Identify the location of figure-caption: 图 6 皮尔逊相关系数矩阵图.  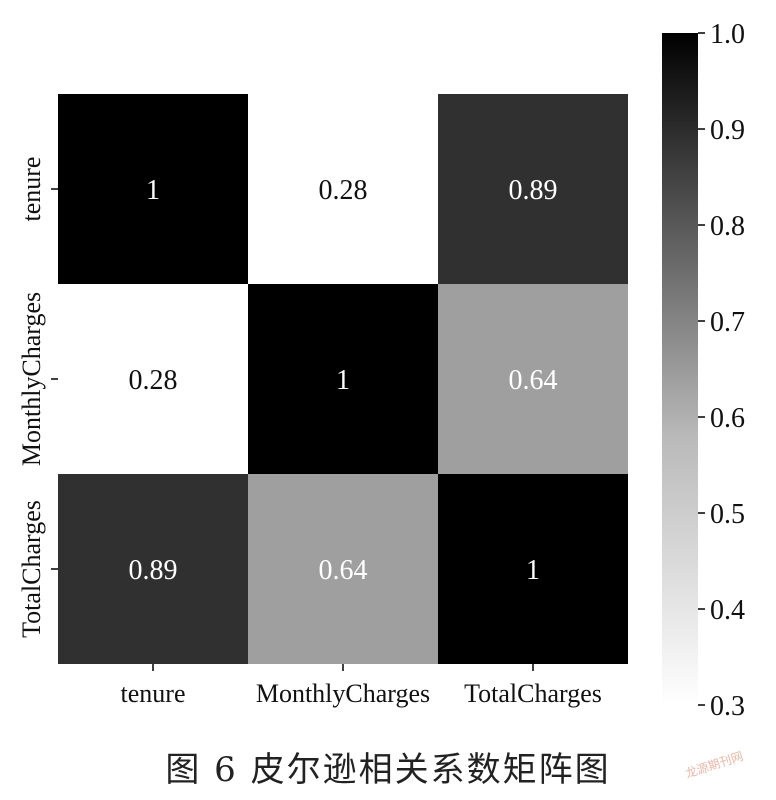
(388, 770).